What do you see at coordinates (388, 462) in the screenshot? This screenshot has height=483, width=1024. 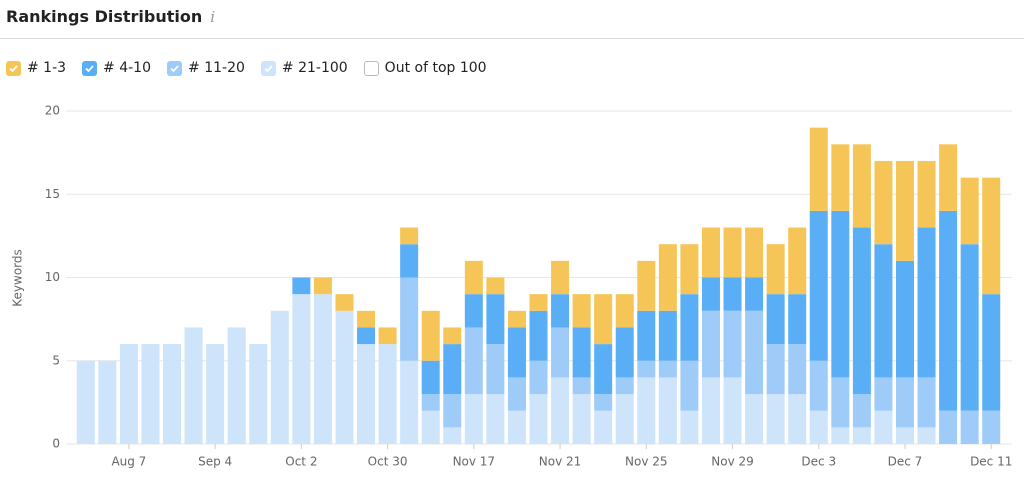 I see `x-tick-label: Oct 30` at bounding box center [388, 462].